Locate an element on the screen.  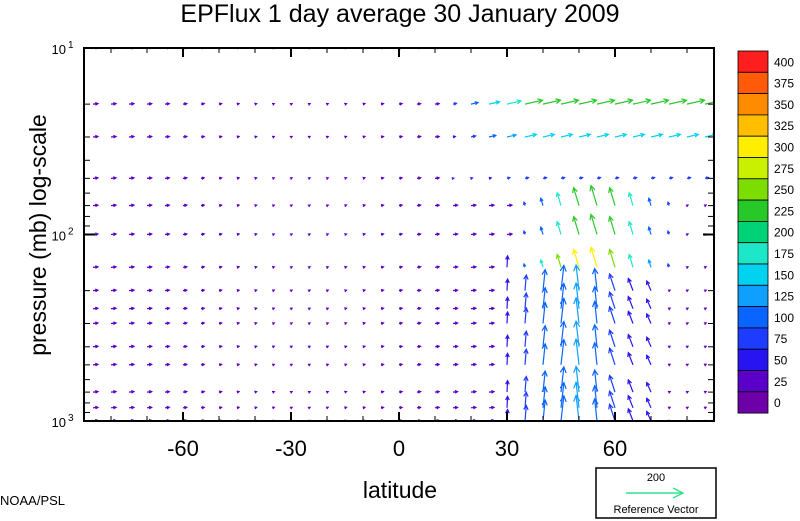
colorbar-label: 125 is located at coordinates (784, 297).